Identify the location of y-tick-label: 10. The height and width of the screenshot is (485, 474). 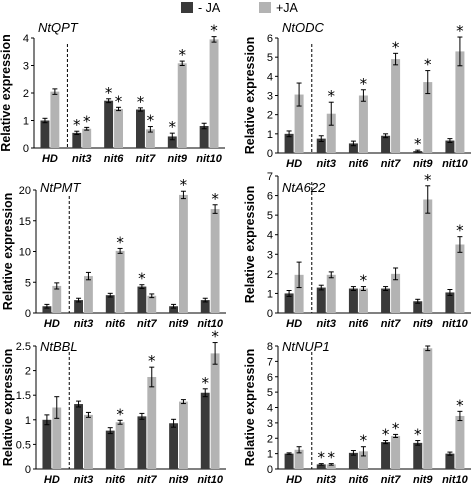
(25, 253).